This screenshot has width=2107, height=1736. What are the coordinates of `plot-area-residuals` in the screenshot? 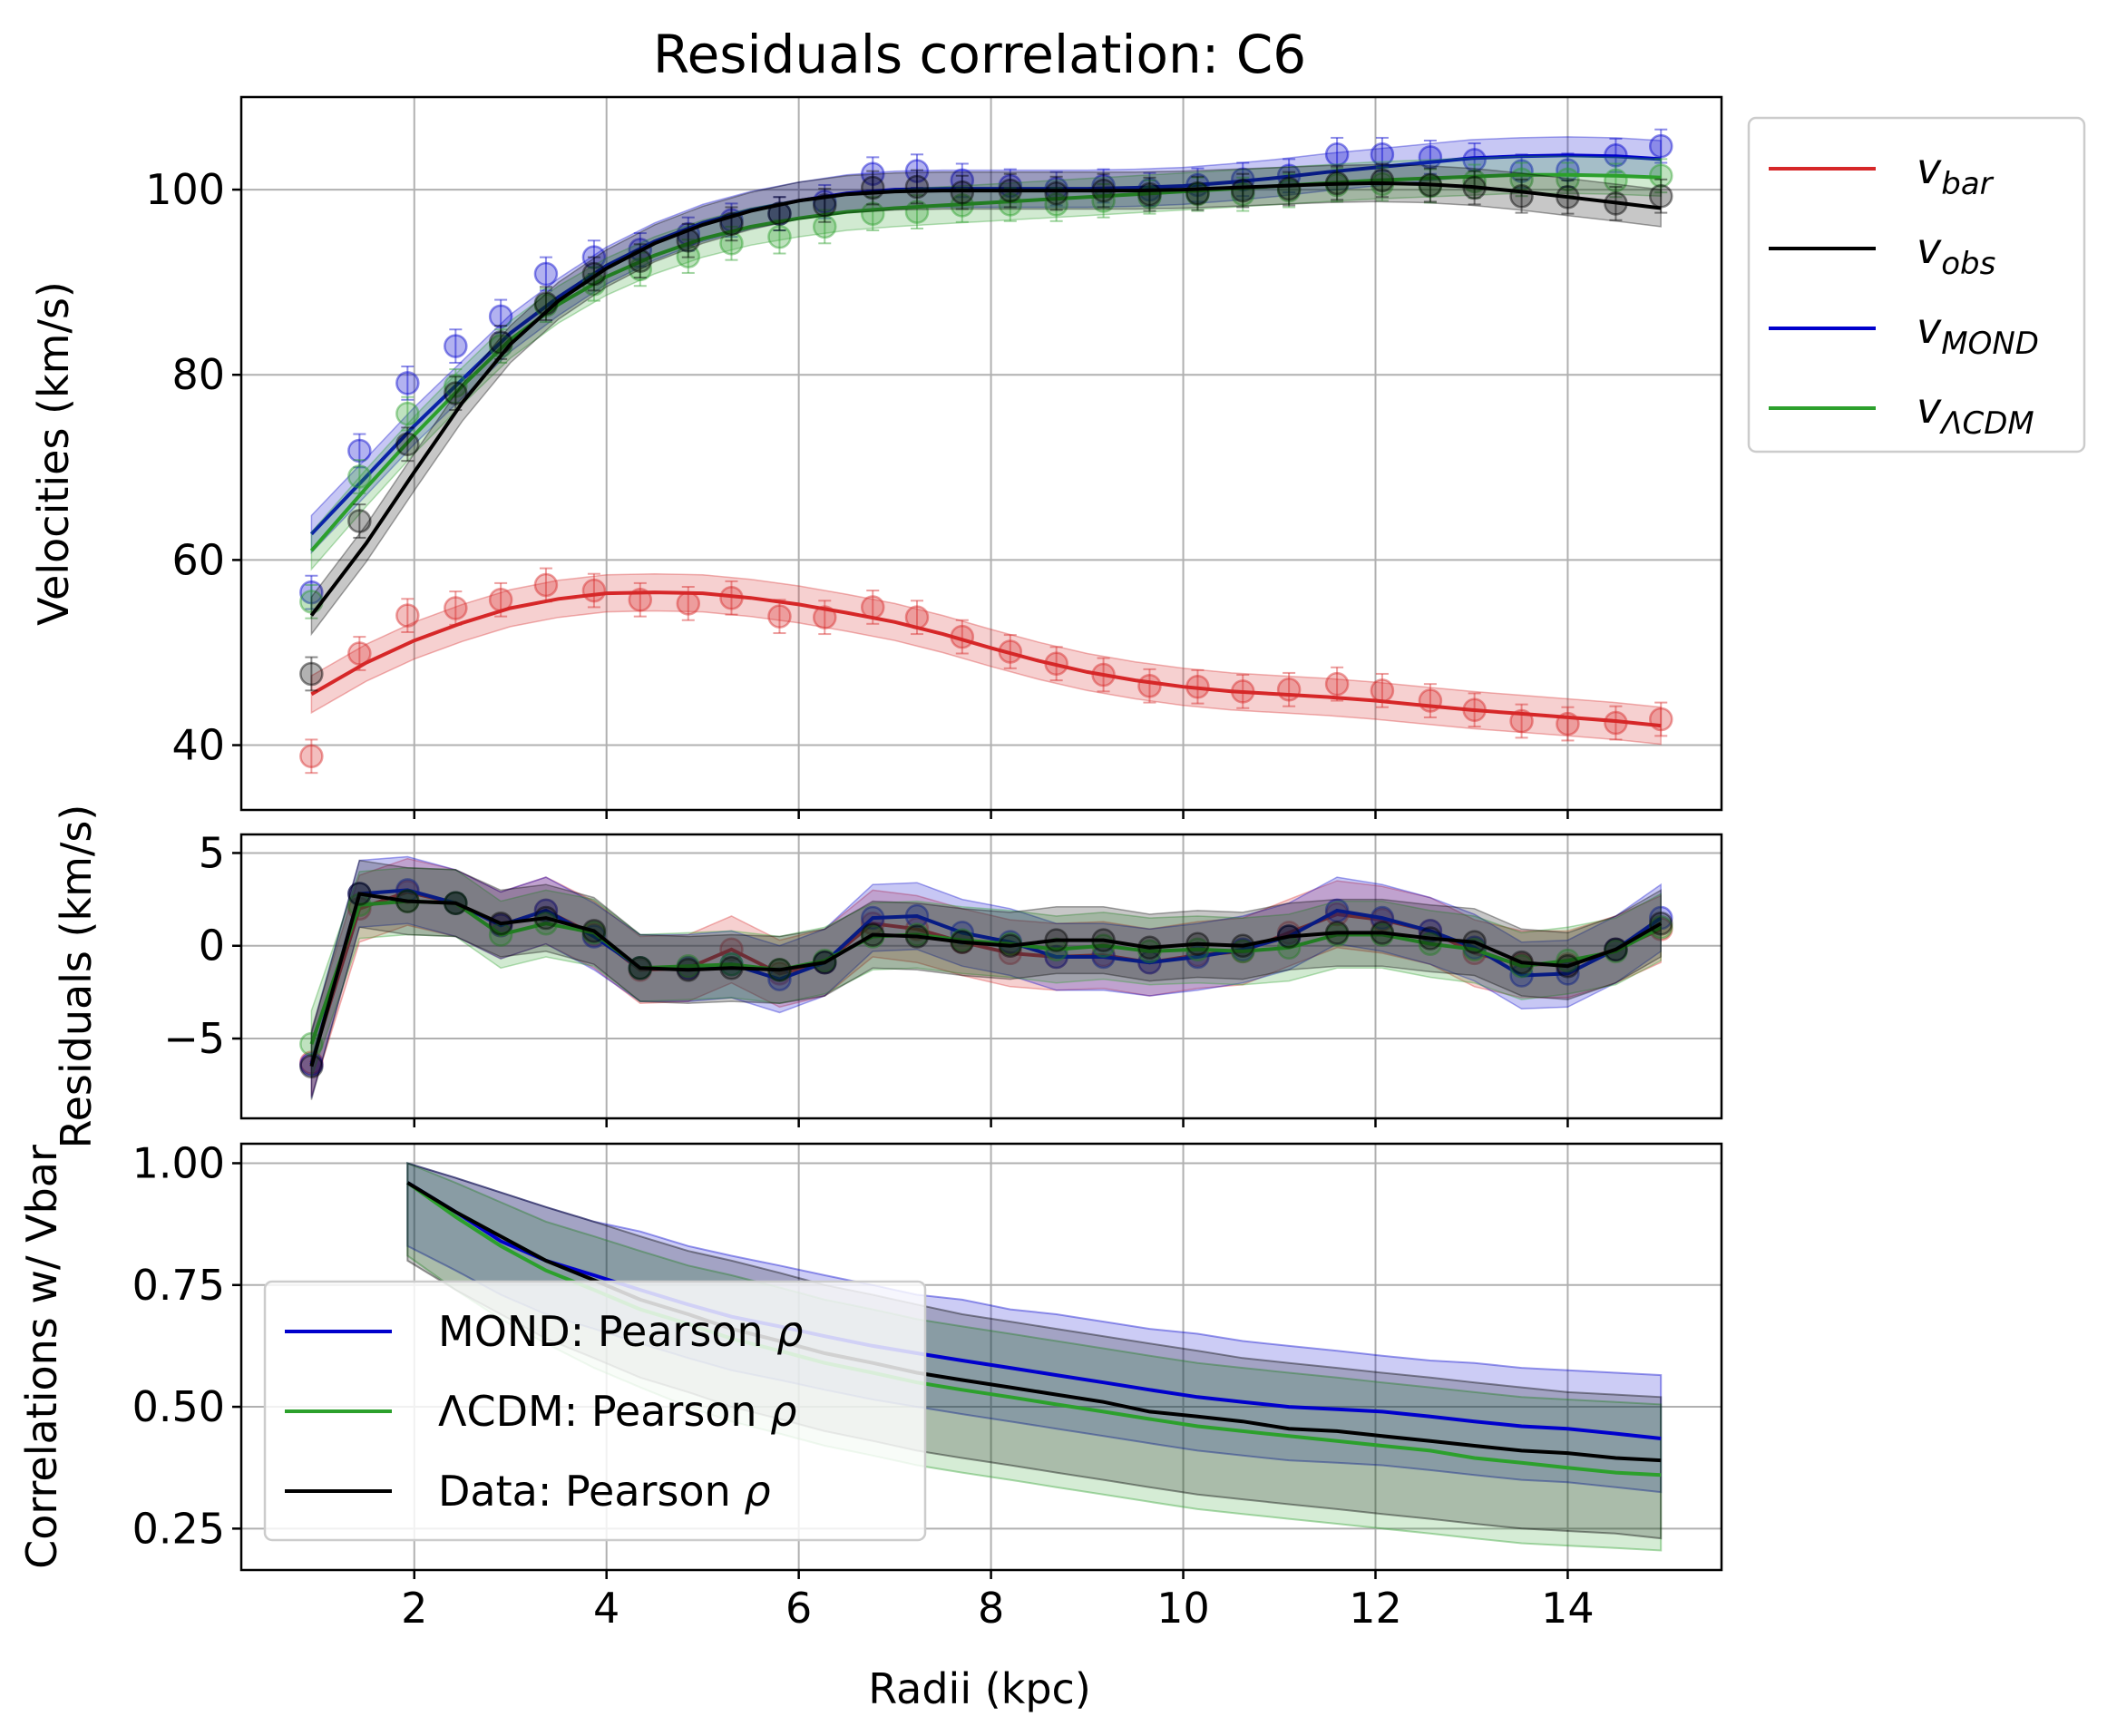 It's located at (986, 977).